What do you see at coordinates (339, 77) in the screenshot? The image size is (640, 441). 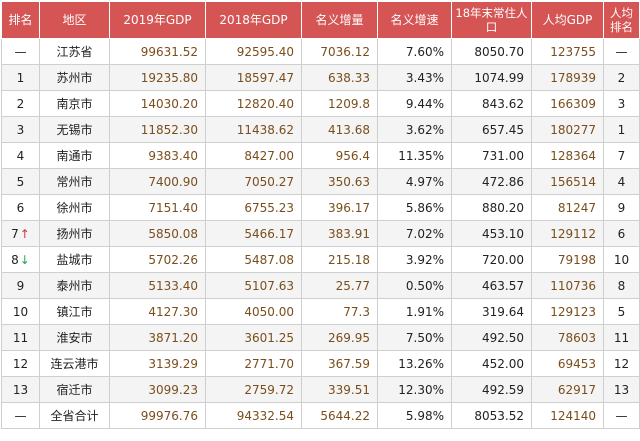 I see `increment-cell: 638.33` at bounding box center [339, 77].